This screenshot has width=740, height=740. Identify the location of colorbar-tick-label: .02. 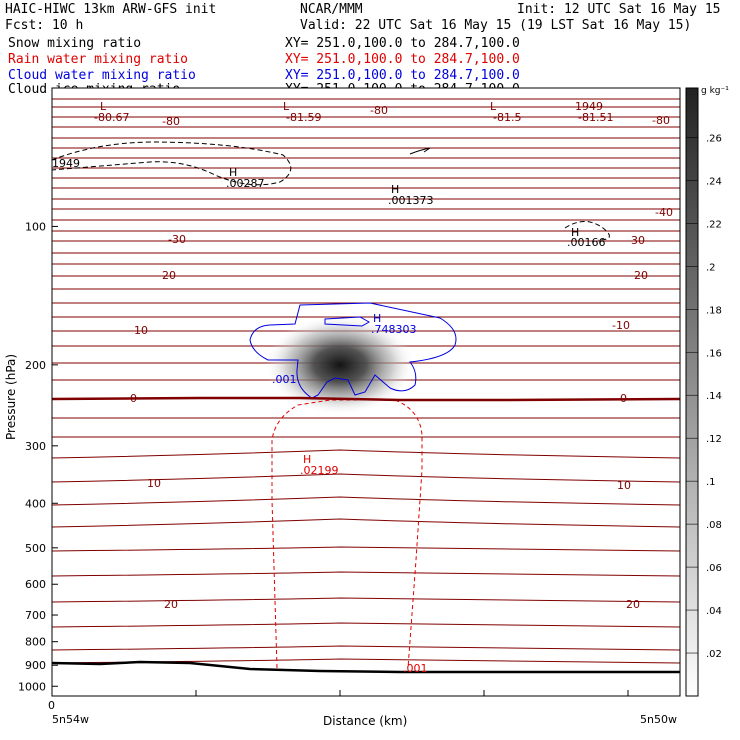
(714, 654).